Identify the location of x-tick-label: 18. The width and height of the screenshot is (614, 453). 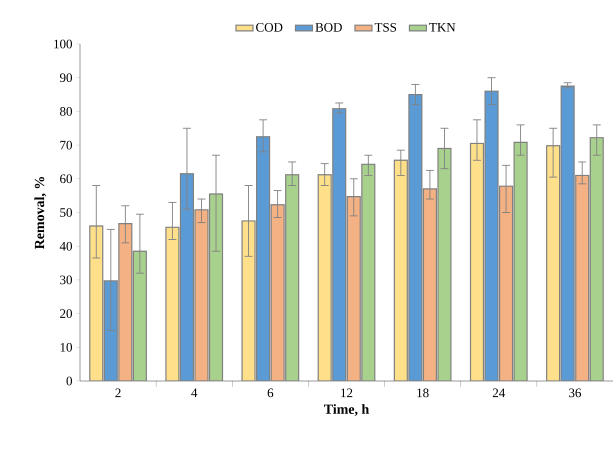
(423, 393).